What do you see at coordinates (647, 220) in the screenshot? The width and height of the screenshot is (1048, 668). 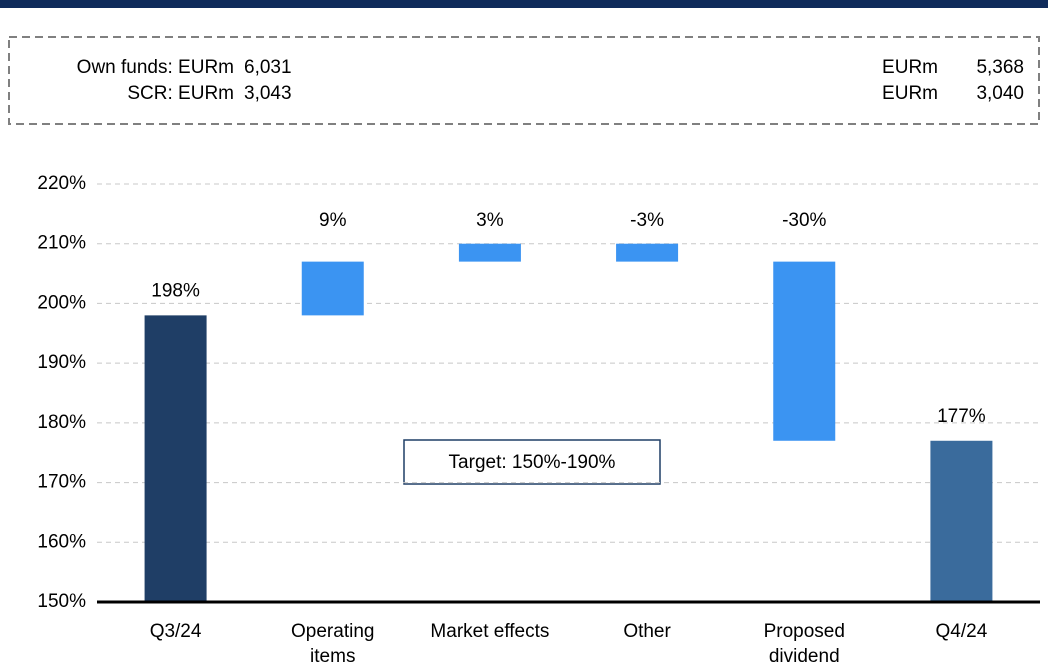 I see `value-label: -3%` at bounding box center [647, 220].